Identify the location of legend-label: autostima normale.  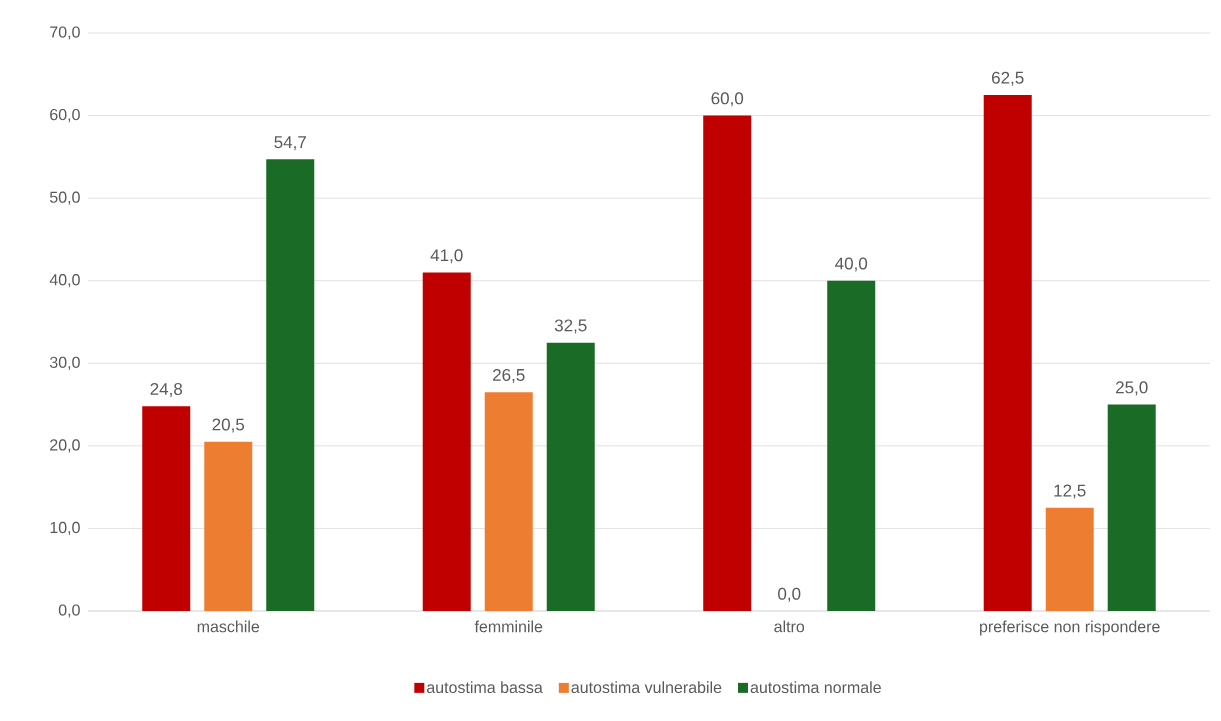
(815, 687).